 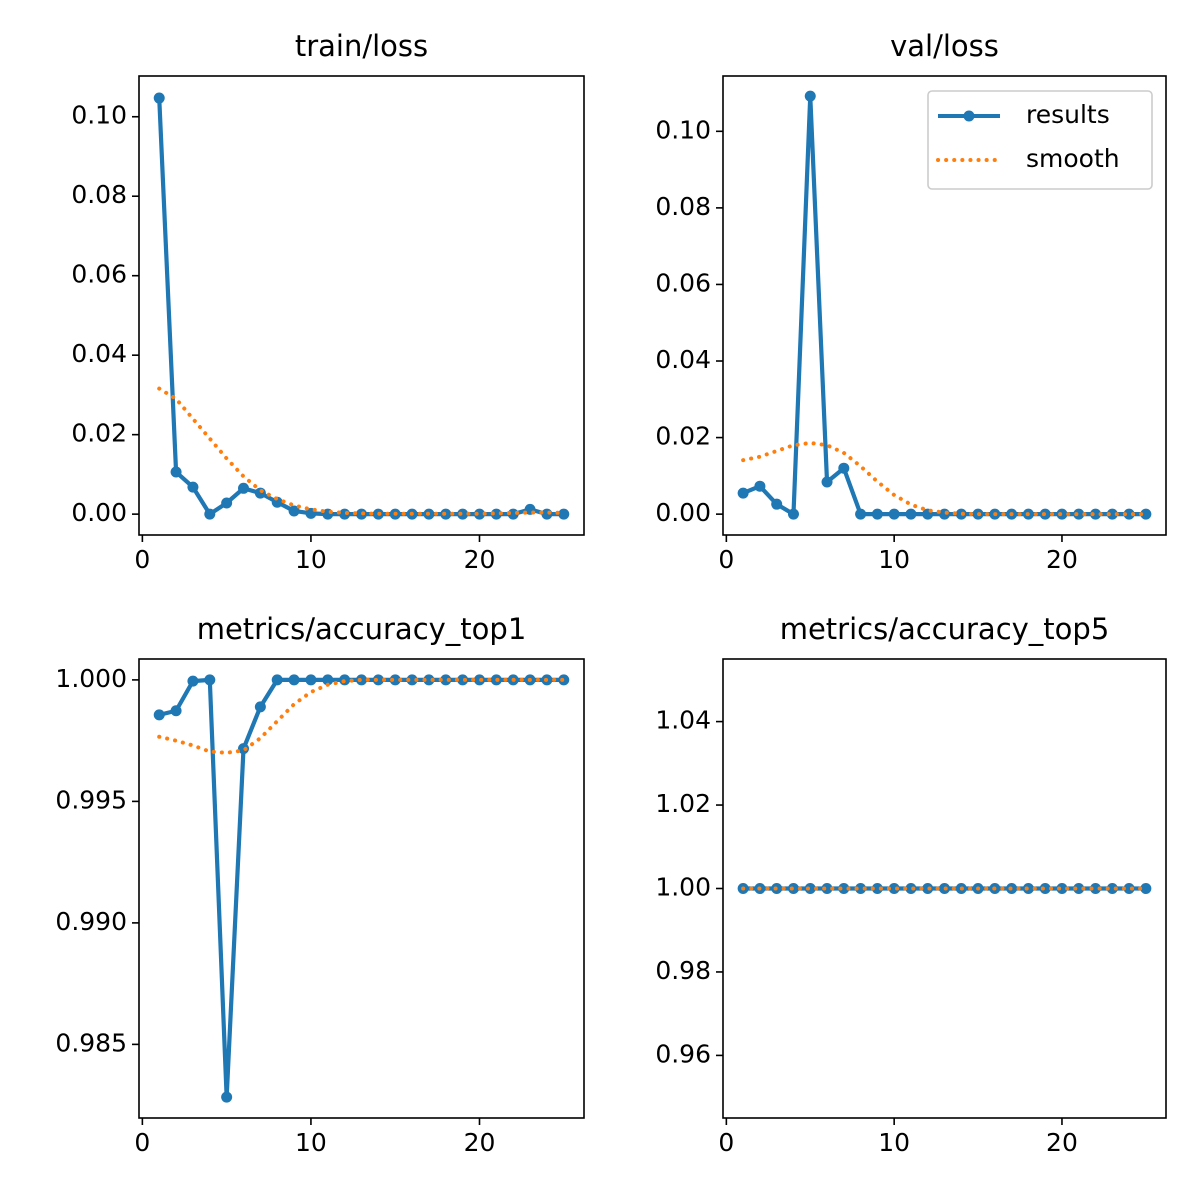 I want to click on y-tick-label: 0.96, so click(x=683, y=1053).